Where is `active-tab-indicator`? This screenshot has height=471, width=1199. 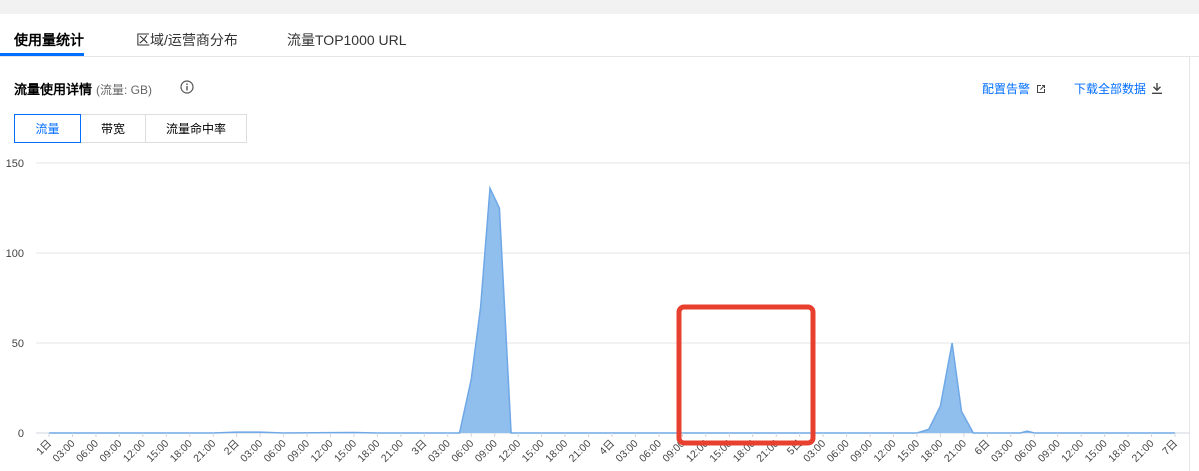 active-tab-indicator is located at coordinates (42, 54).